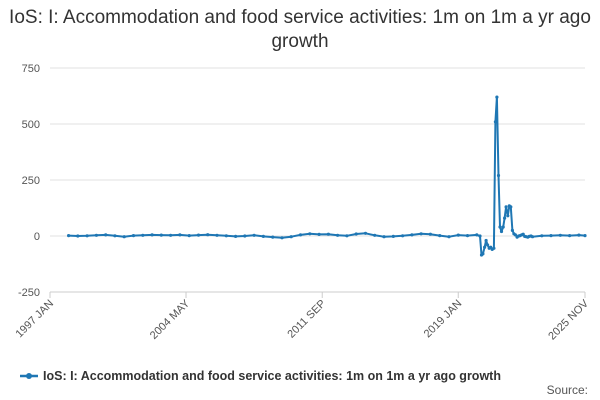  What do you see at coordinates (443, 319) in the screenshot?
I see `x-tick-label: 2019 JAN` at bounding box center [443, 319].